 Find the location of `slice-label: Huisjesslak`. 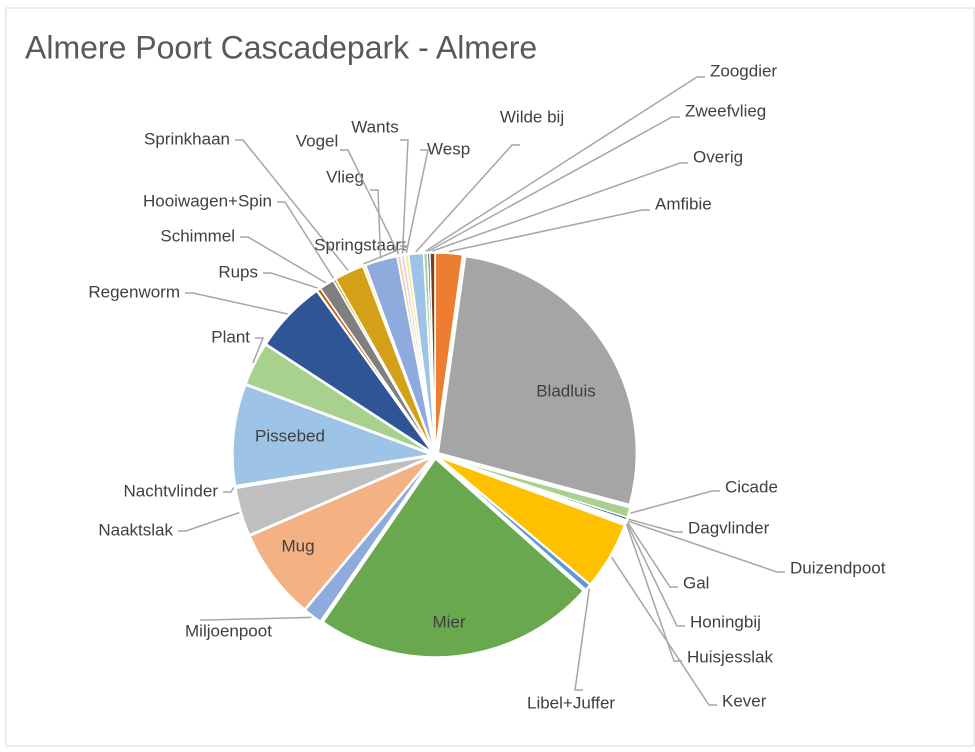

slice-label: Huisjesslak is located at coordinates (730, 656).